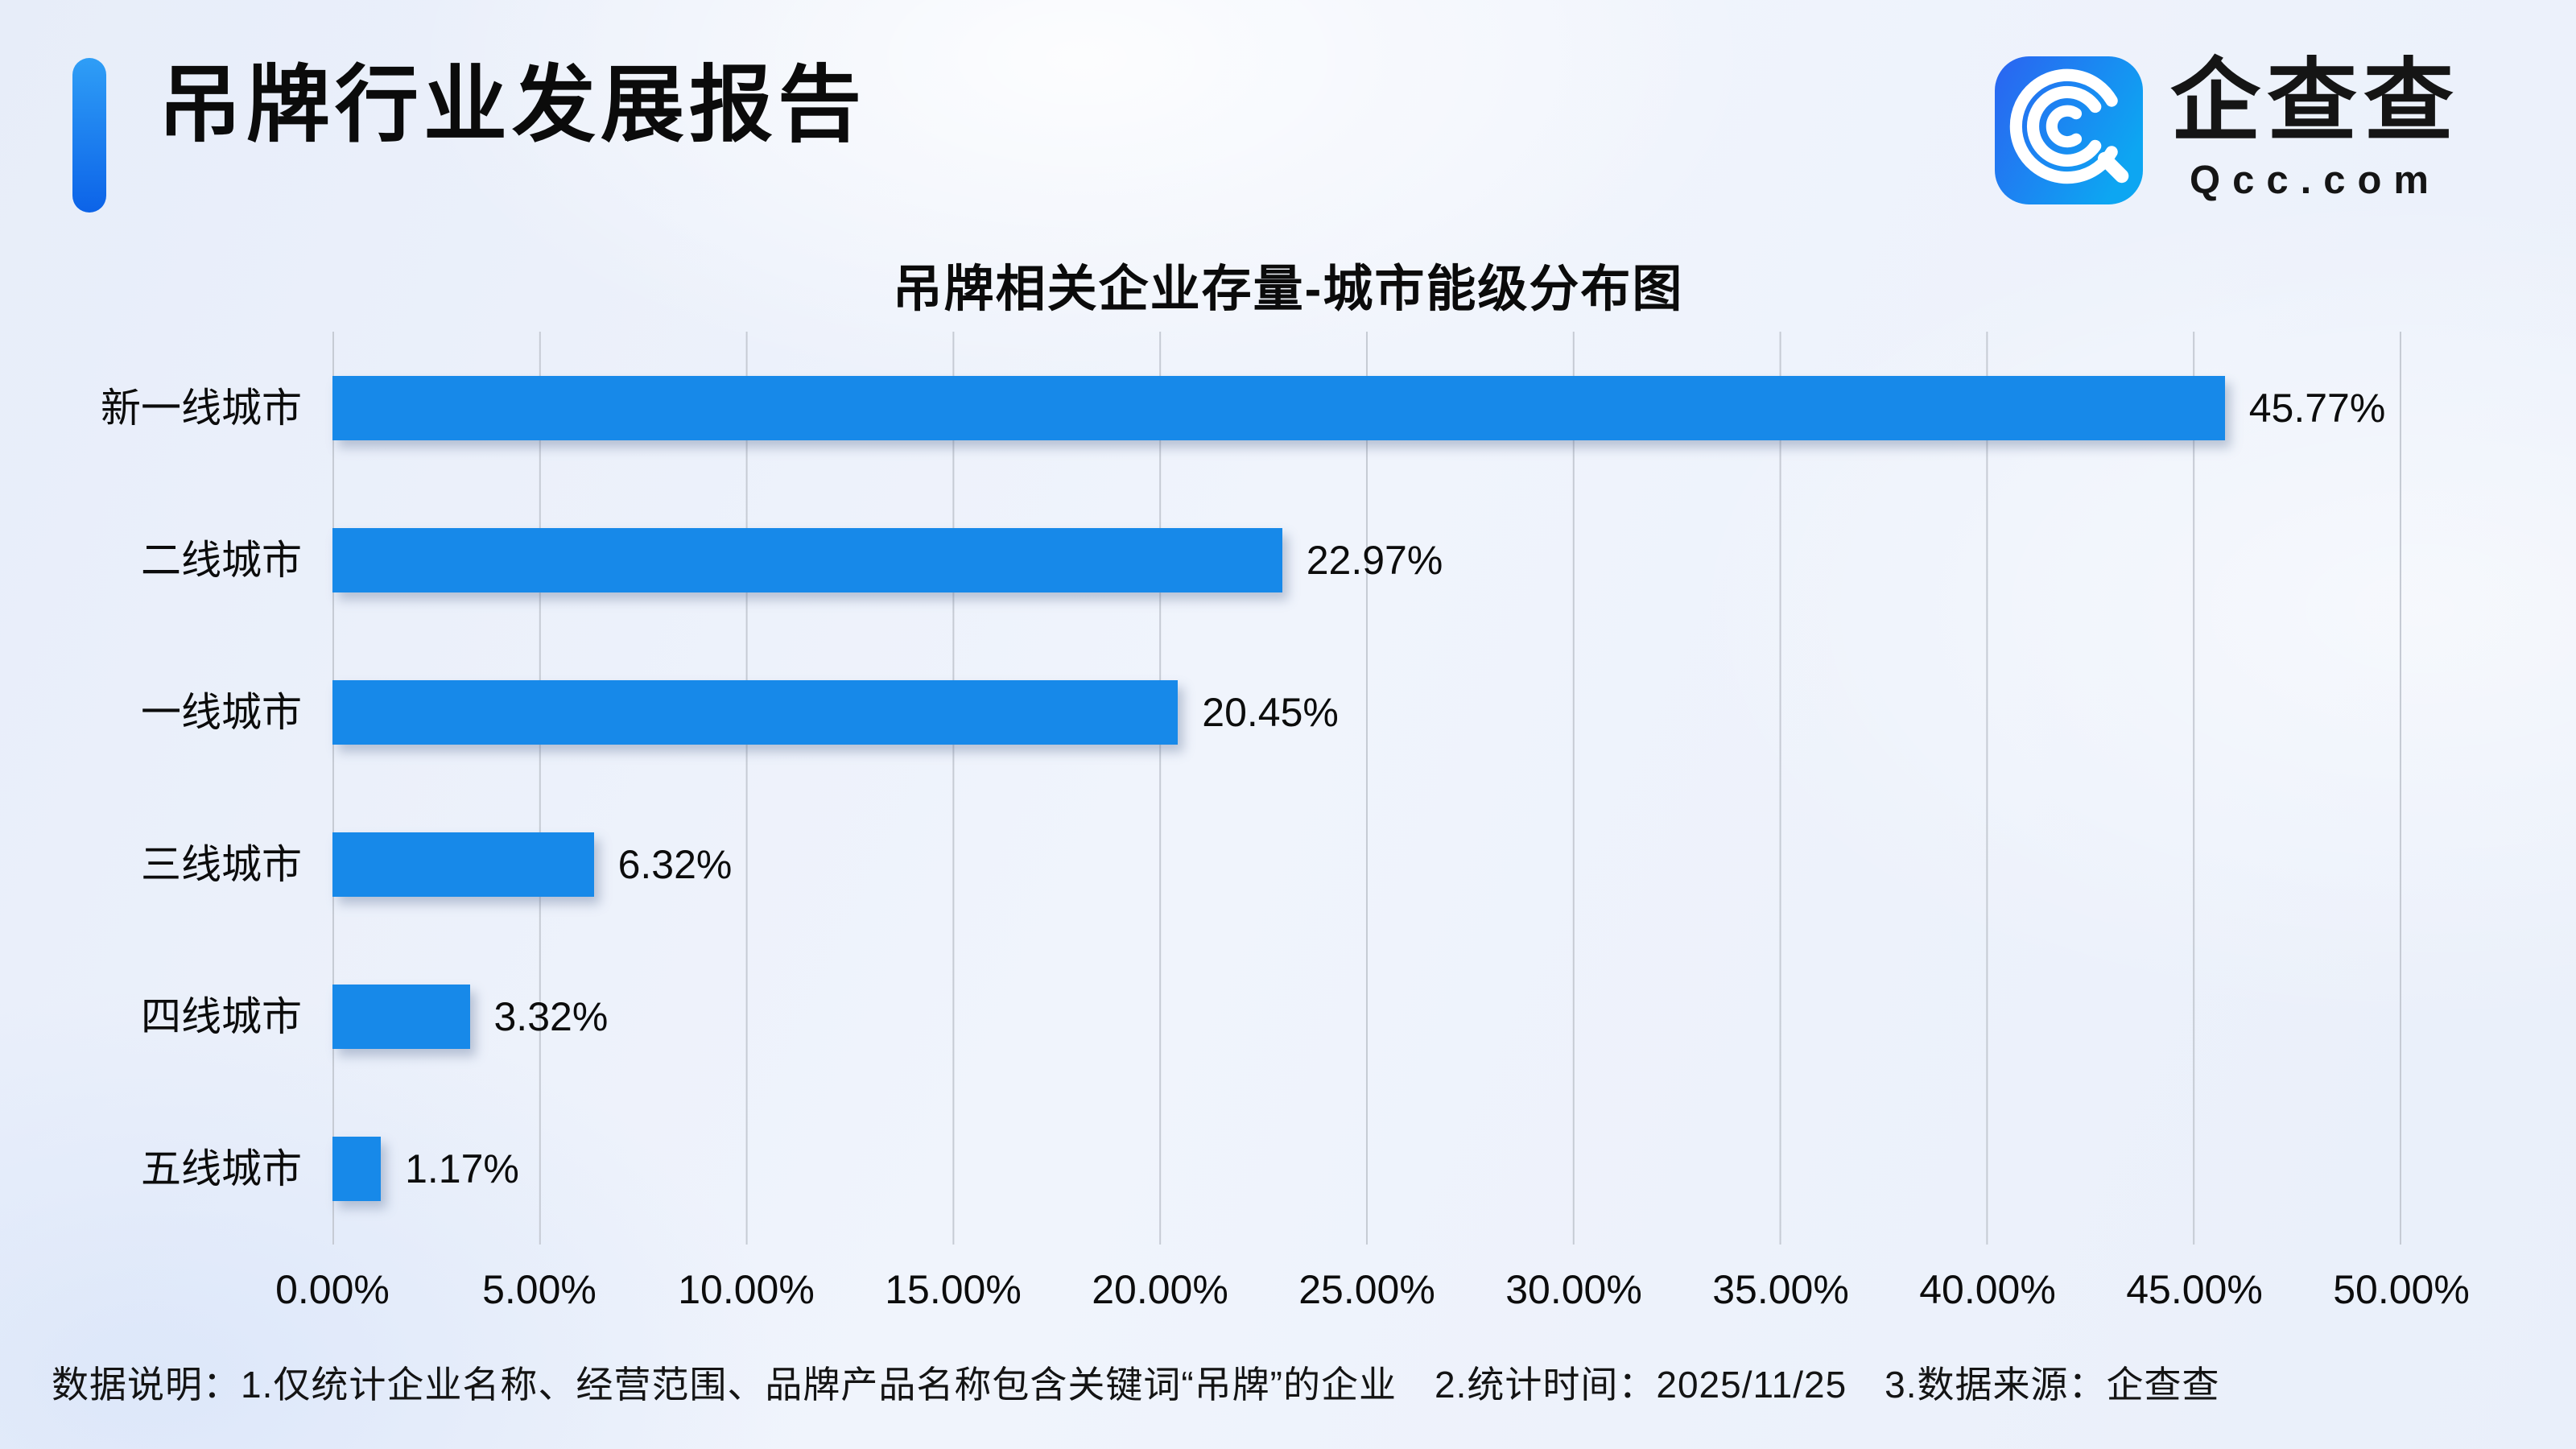 The height and width of the screenshot is (1449, 2576). I want to click on x-tick-label: 0.00%, so click(332, 1289).